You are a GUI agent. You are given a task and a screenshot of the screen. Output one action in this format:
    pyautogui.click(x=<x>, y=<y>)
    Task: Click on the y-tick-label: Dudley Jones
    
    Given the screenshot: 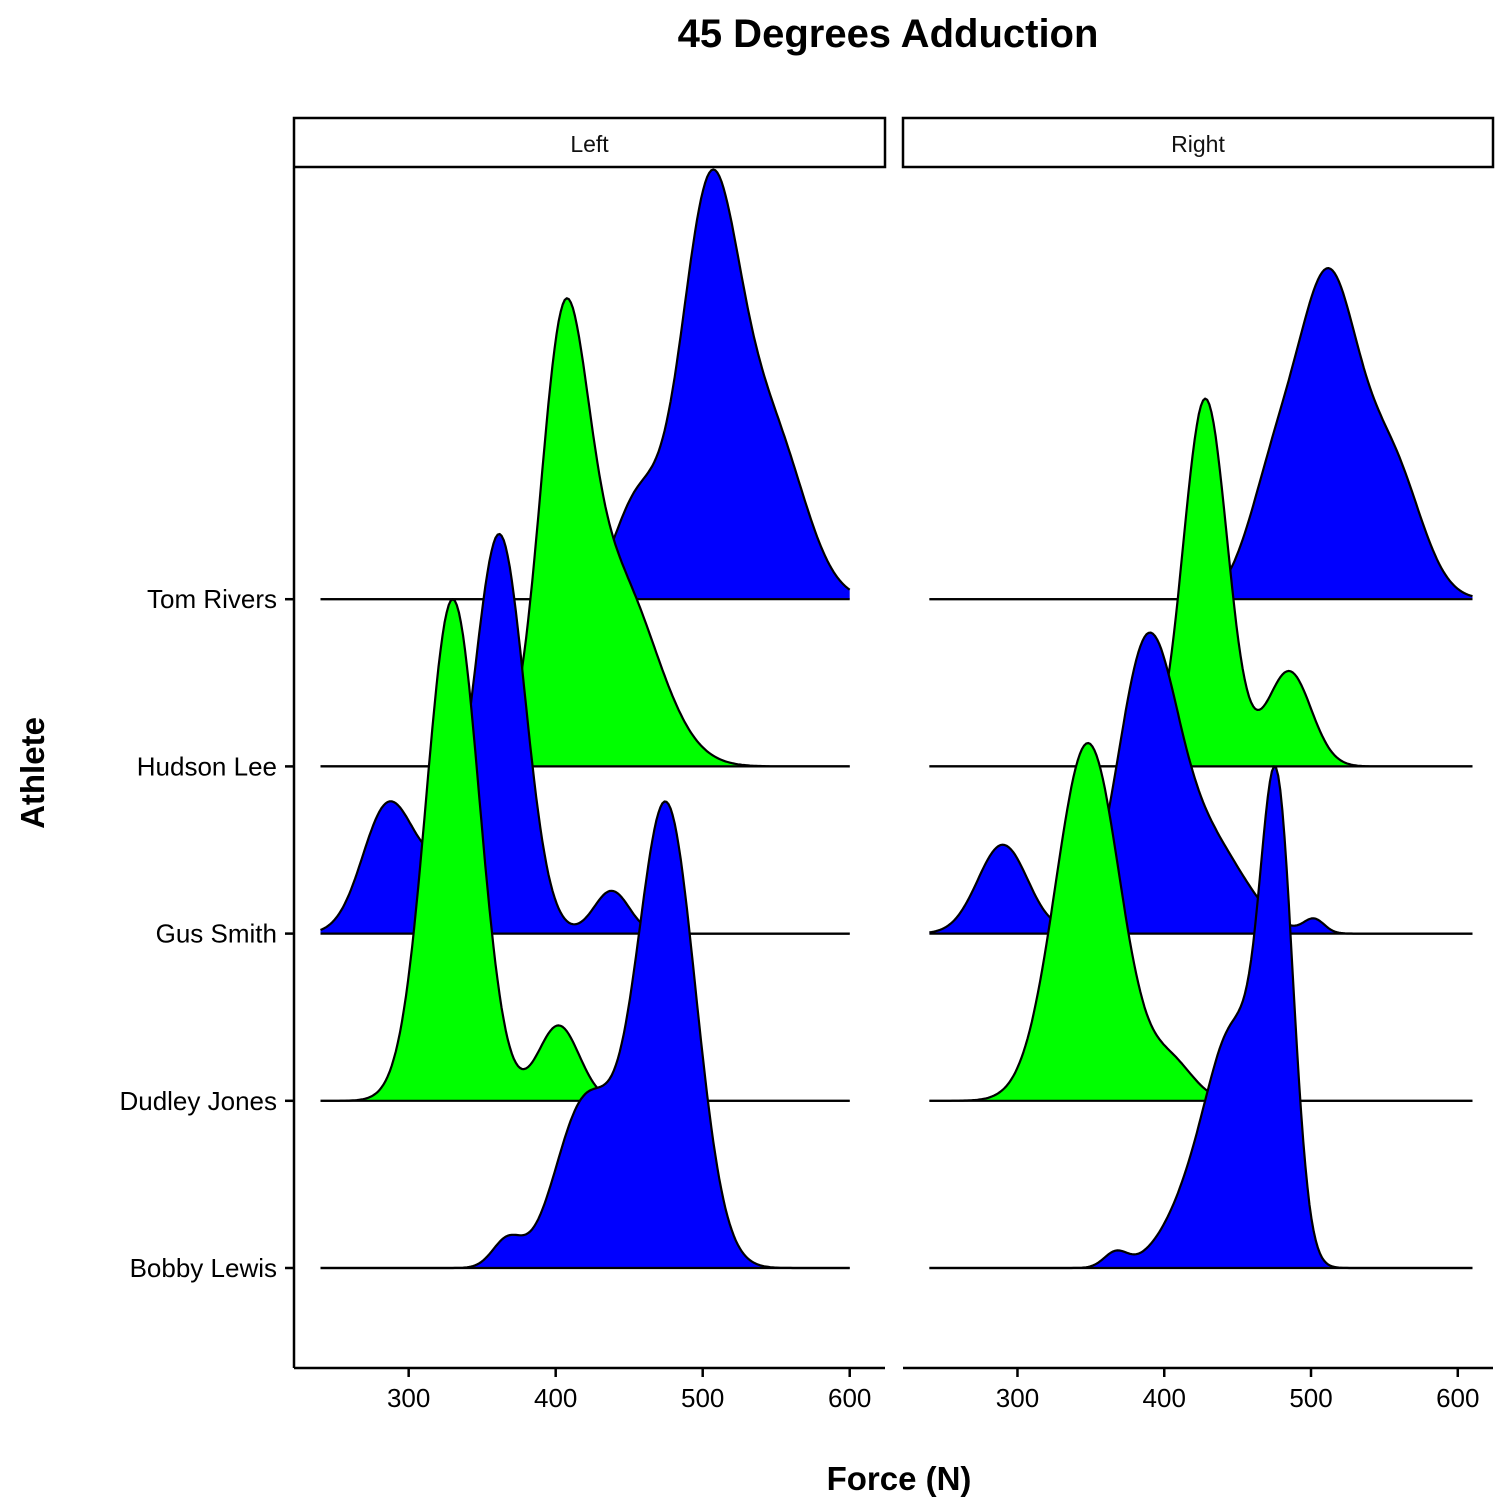 What is the action you would take?
    pyautogui.click(x=198, y=1101)
    